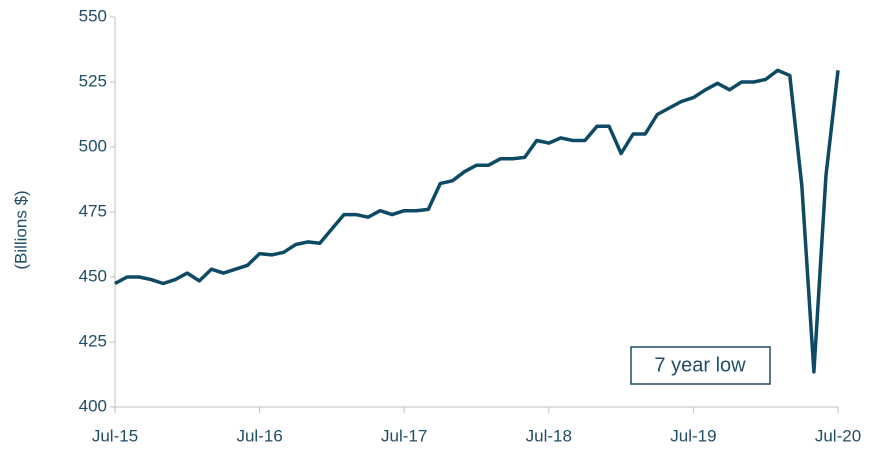  Describe the element at coordinates (549, 435) in the screenshot. I see `x-tick-label: Jul-18` at that location.